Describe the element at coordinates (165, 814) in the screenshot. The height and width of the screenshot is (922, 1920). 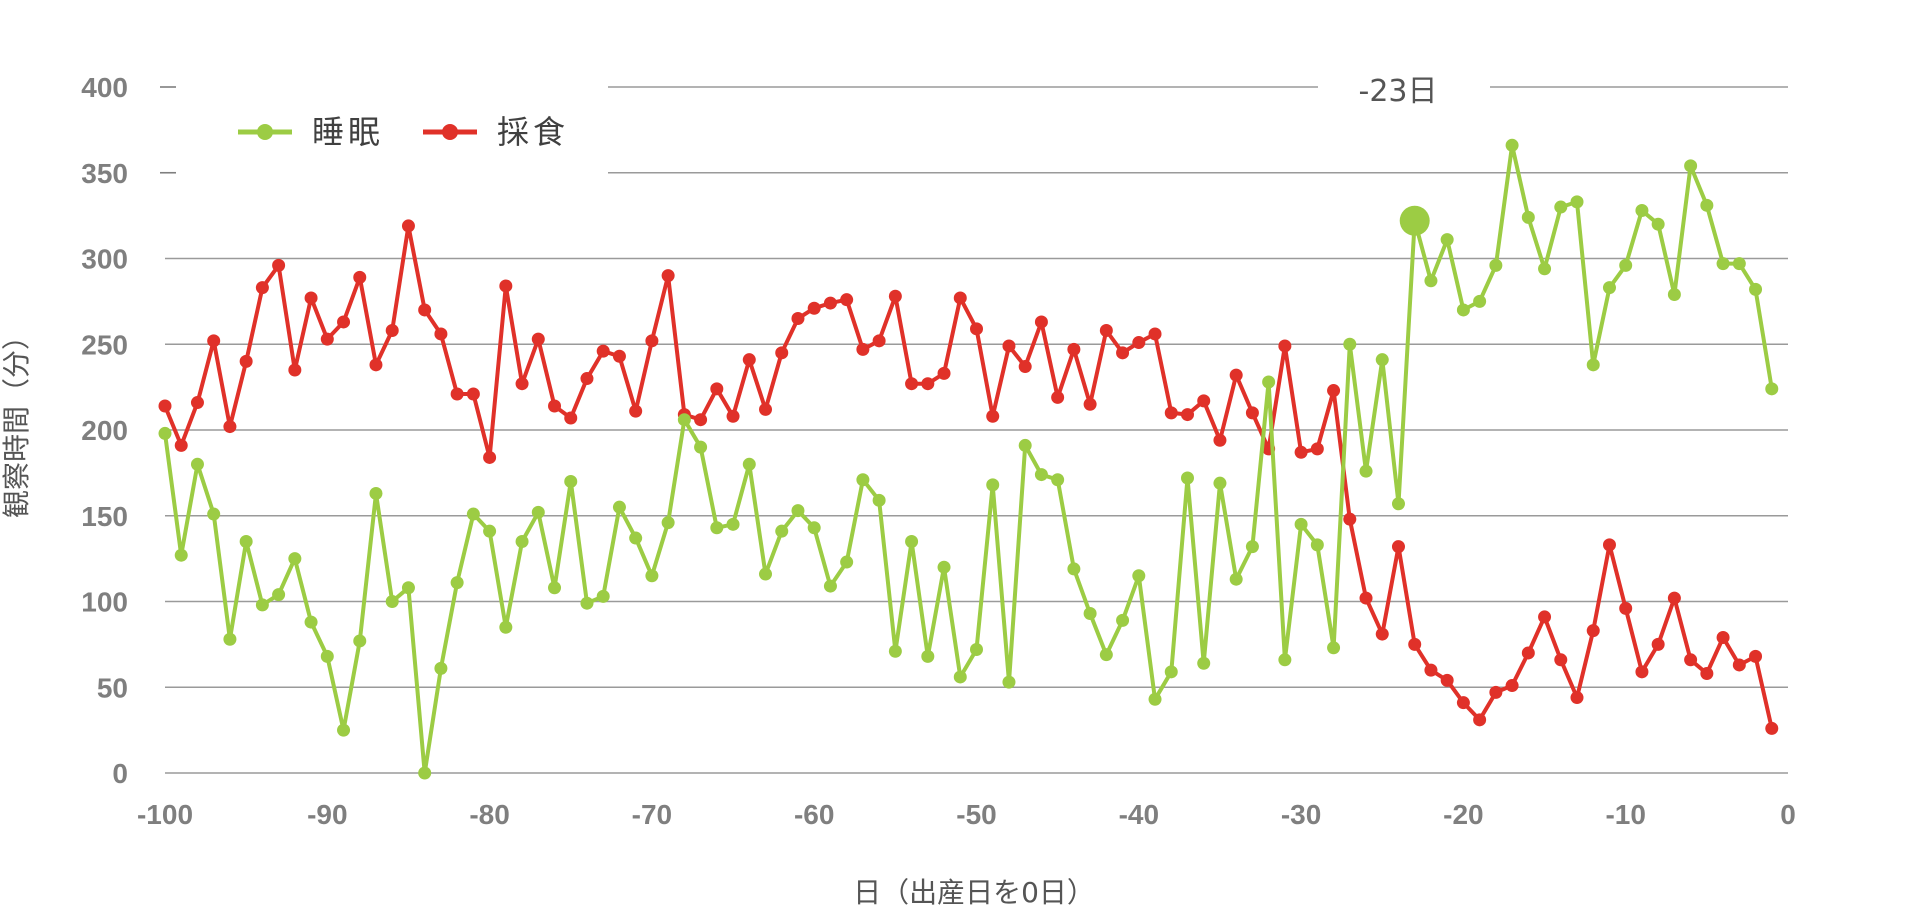
I see `x-tick-label--100: -100` at that location.